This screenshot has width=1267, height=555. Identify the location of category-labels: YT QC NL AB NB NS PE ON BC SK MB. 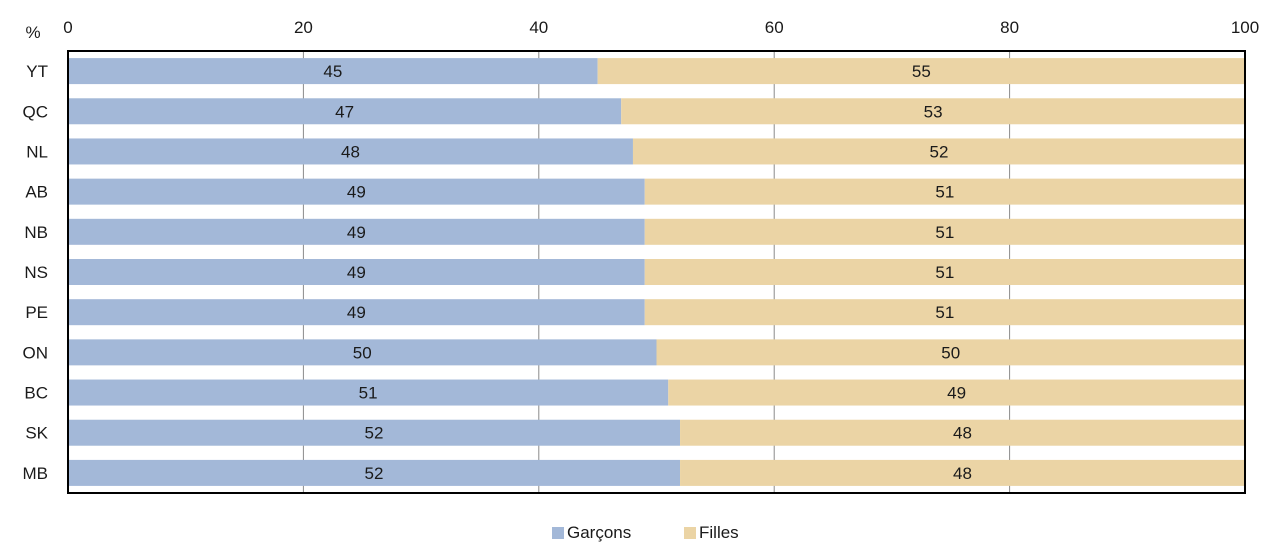
(36, 272).